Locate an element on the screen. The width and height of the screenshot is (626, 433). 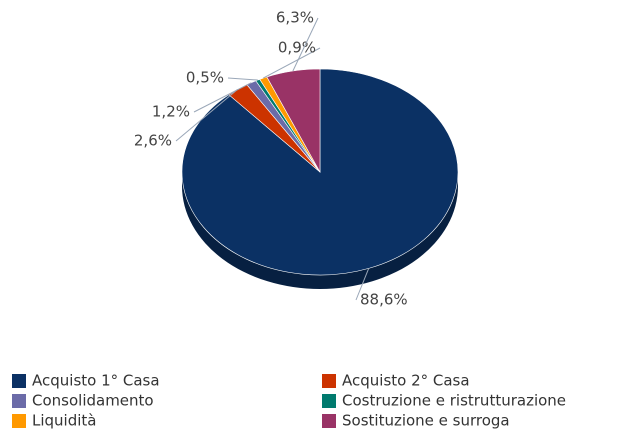
legend-label: Costruzione e ristrutturazione is located at coordinates (454, 401).